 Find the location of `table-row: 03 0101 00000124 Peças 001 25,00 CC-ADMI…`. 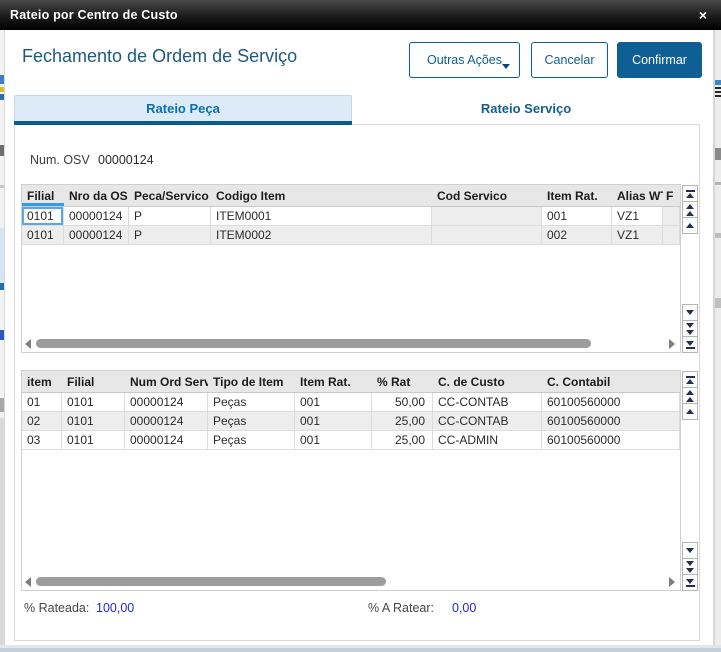

table-row: 03 0101 00000124 Peças 001 25,00 CC-ADMI… is located at coordinates (351, 440).